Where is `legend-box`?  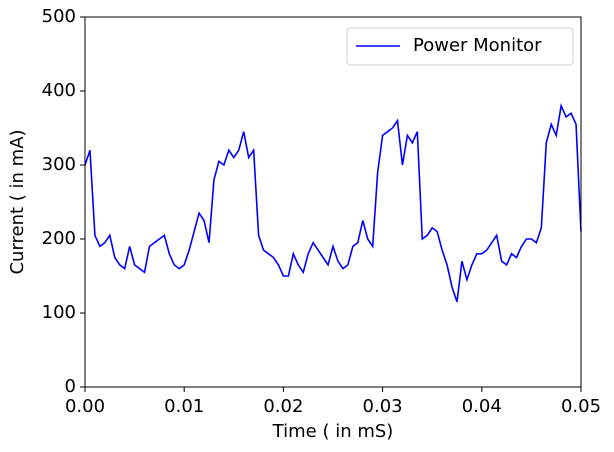 legend-box is located at coordinates (460, 46).